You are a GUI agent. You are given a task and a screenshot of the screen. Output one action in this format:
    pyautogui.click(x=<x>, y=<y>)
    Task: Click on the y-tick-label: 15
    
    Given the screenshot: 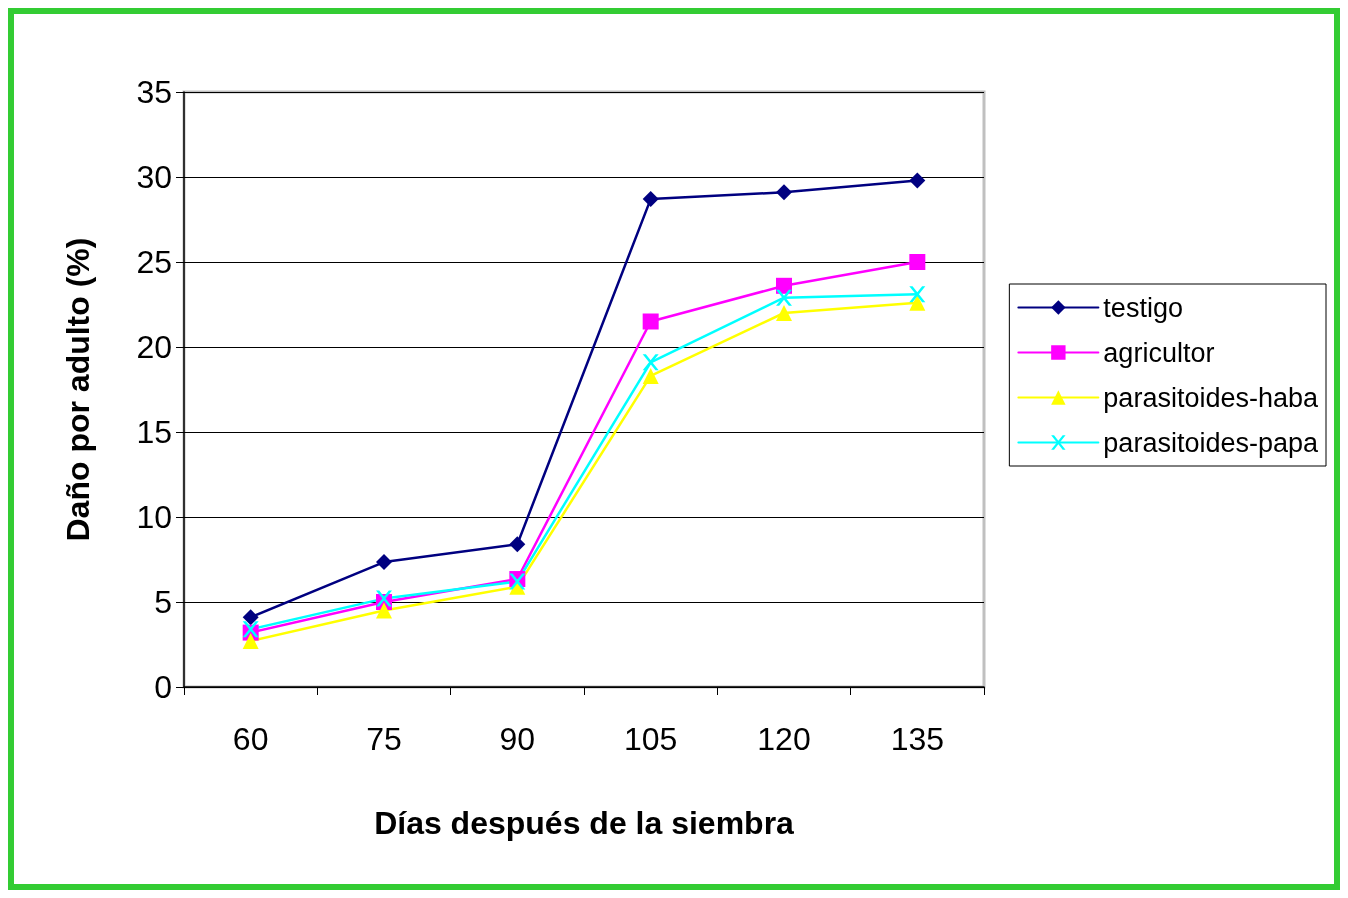 What is the action you would take?
    pyautogui.click(x=154, y=432)
    